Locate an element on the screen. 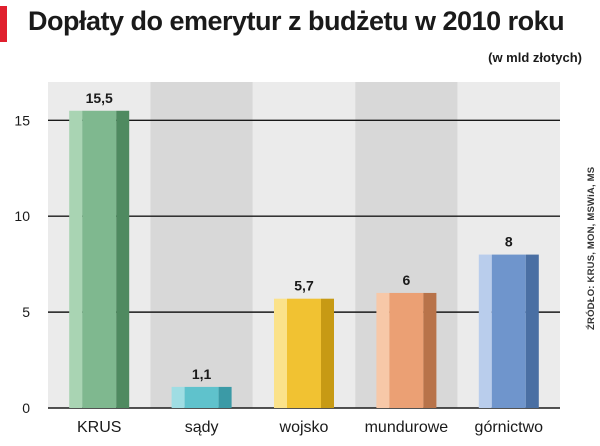 This screenshot has width=600, height=446. bar-value-label: 15,5 is located at coordinates (99, 98).